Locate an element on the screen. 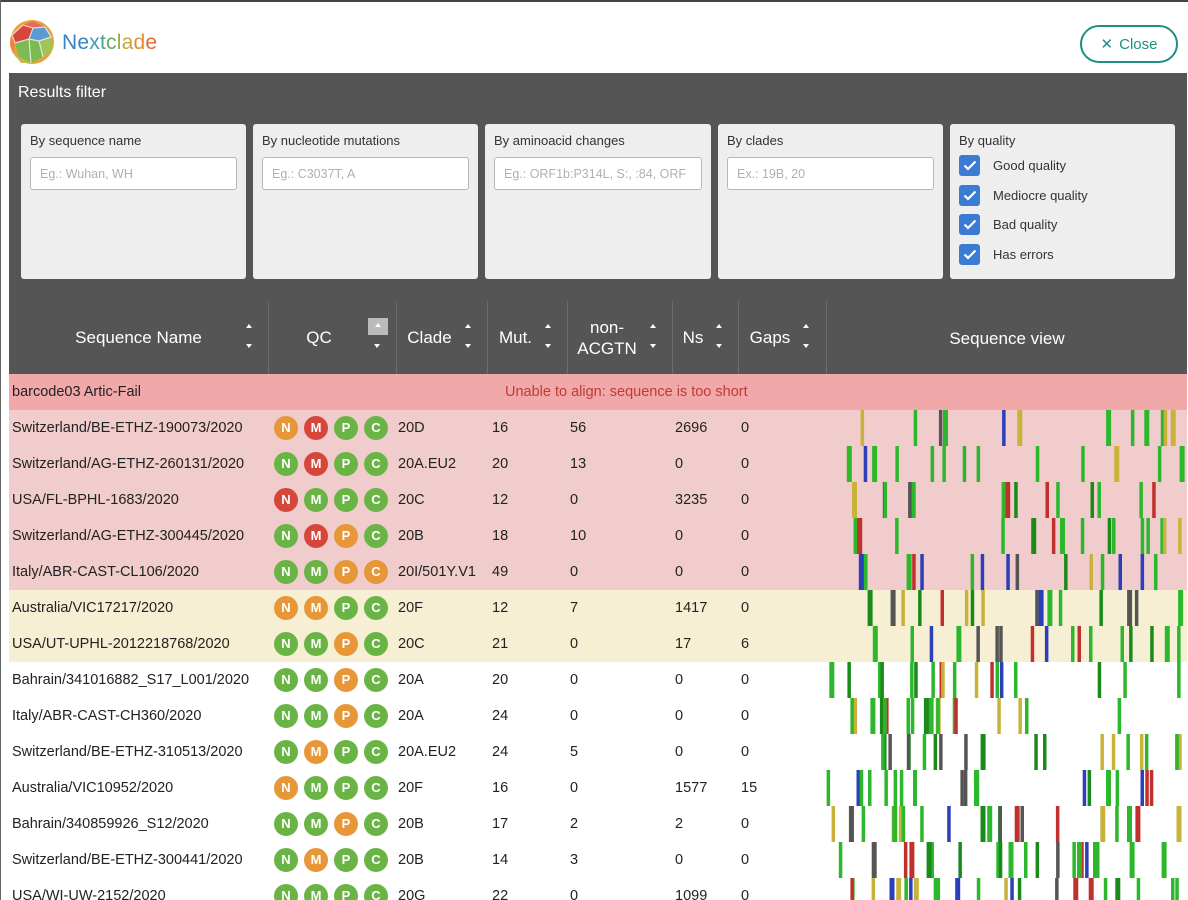 The width and height of the screenshot is (1188, 900). column-header-sequence-name: Sequence Name is located at coordinates (139, 337).